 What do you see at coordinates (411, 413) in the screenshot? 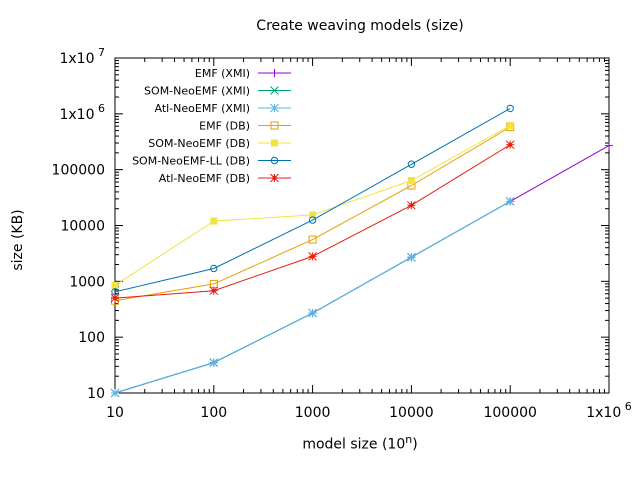
I see `x-tick-label: 10000` at bounding box center [411, 413].